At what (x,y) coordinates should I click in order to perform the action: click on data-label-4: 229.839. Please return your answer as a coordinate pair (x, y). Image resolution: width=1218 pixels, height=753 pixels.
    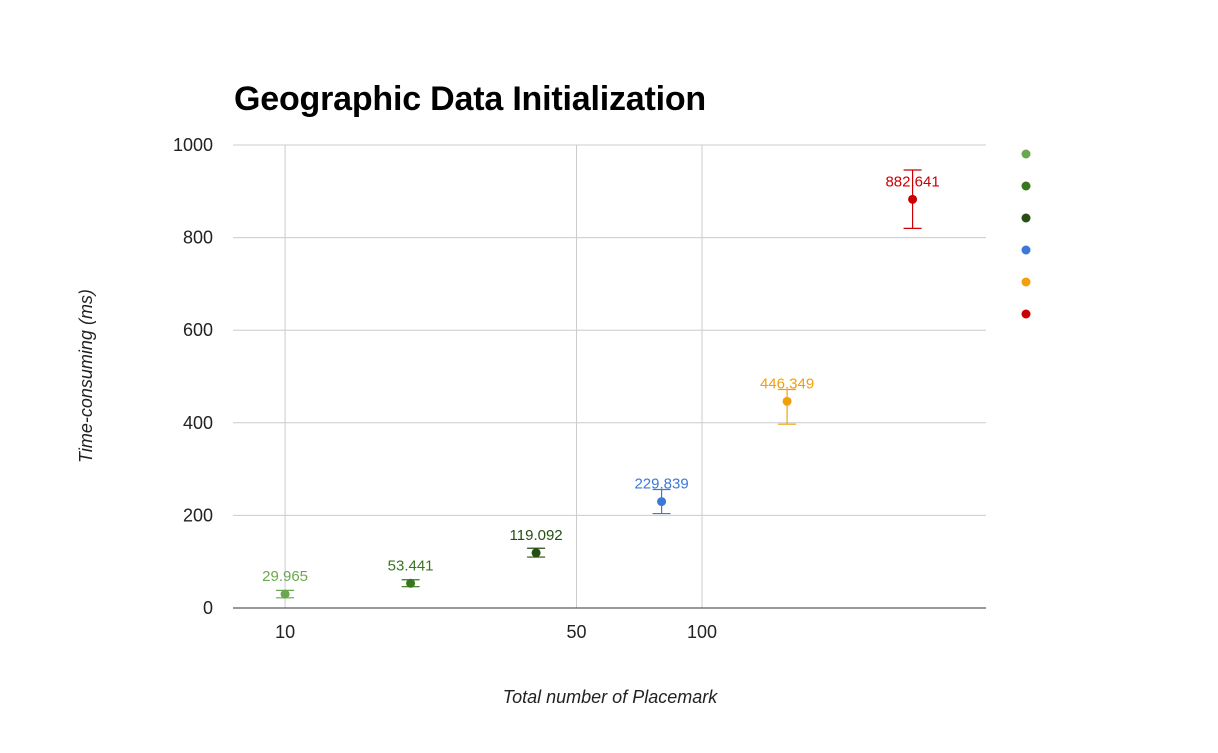
    Looking at the image, I should click on (661, 484).